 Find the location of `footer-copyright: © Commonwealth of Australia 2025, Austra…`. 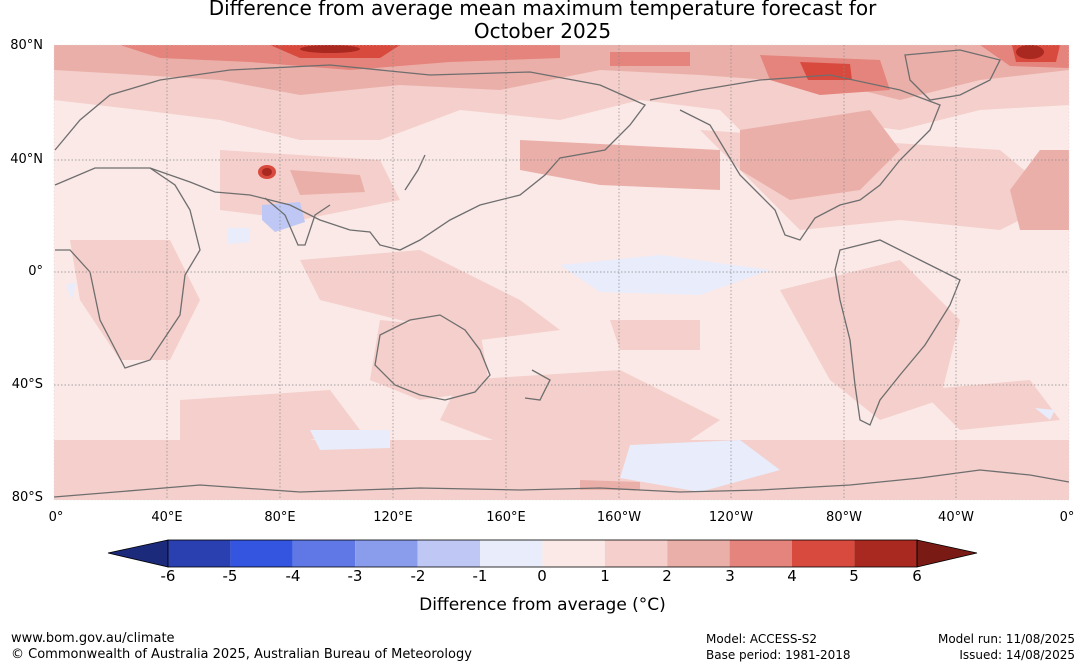

footer-copyright: © Commonwealth of Australia 2025, Austra… is located at coordinates (241, 654).